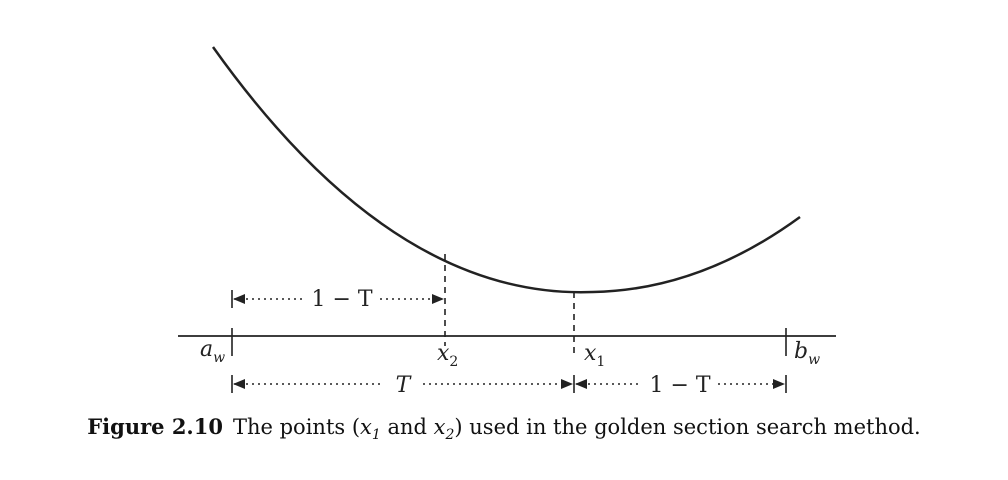  I want to click on b-w-label: bw, so click(807, 353).